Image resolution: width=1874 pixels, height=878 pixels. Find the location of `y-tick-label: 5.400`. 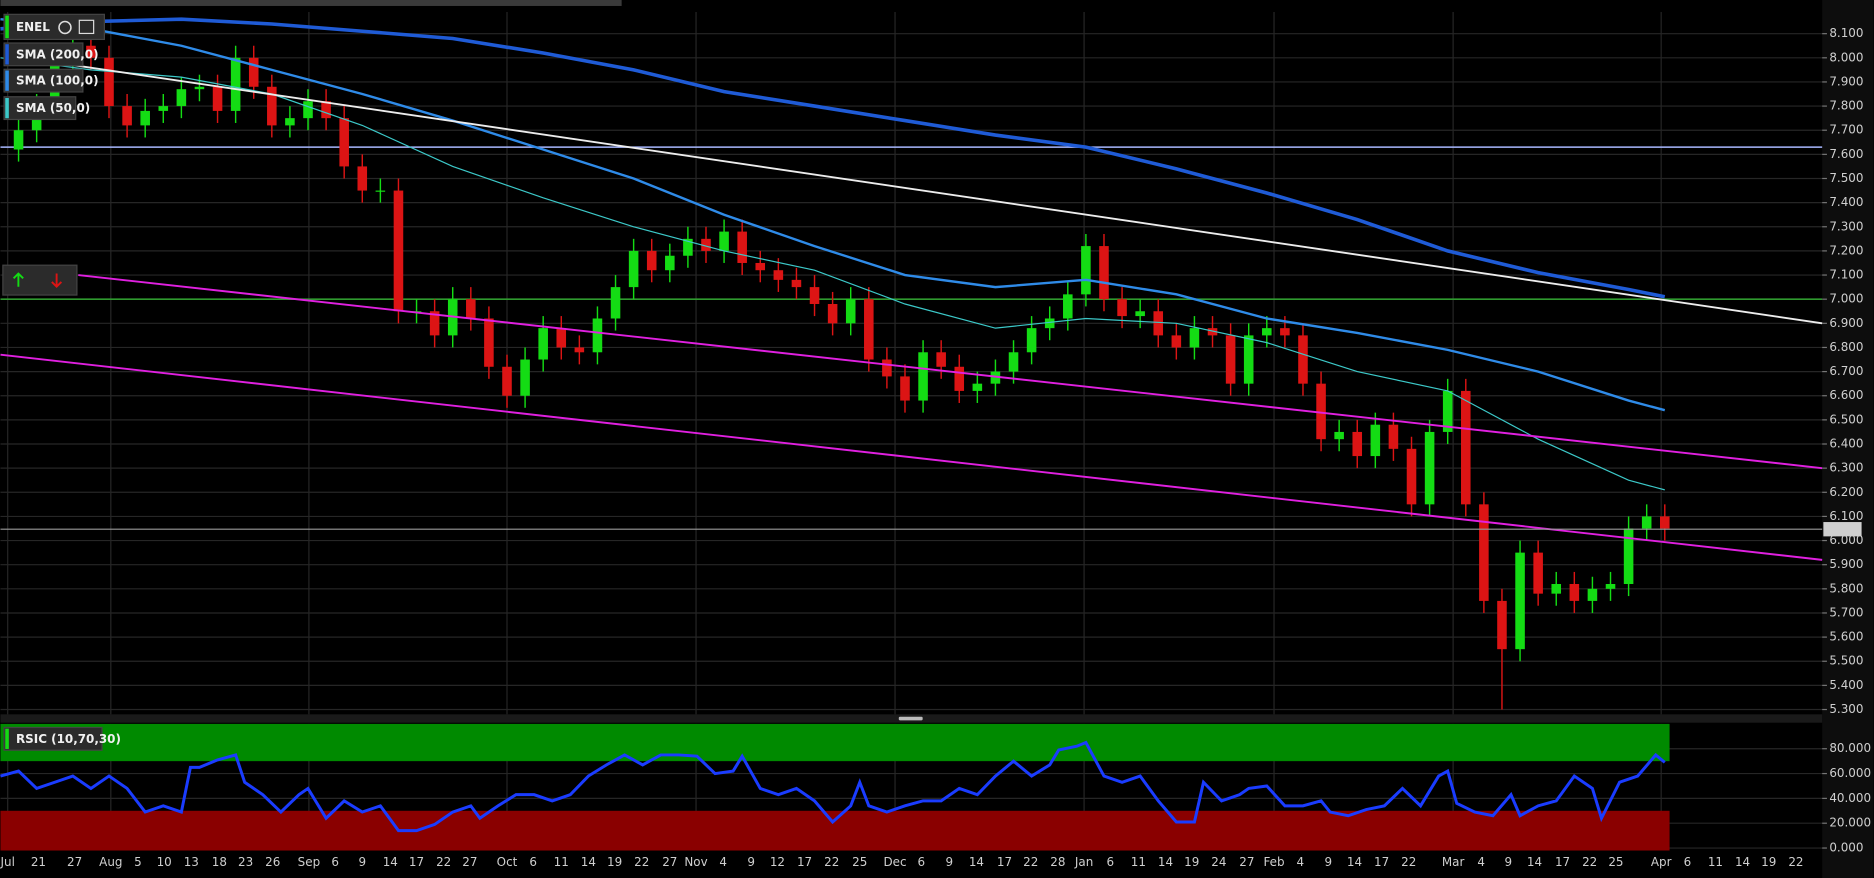

y-tick-label: 5.400 is located at coordinates (1846, 685).